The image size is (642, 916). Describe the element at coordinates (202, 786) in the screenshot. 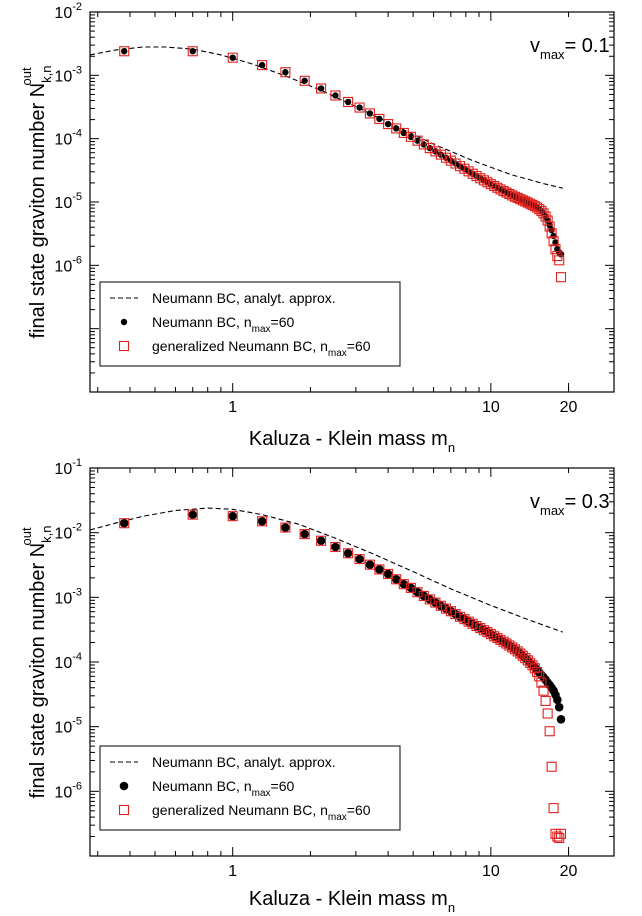

I see `legend-label-text: Neumann BC, n` at that location.